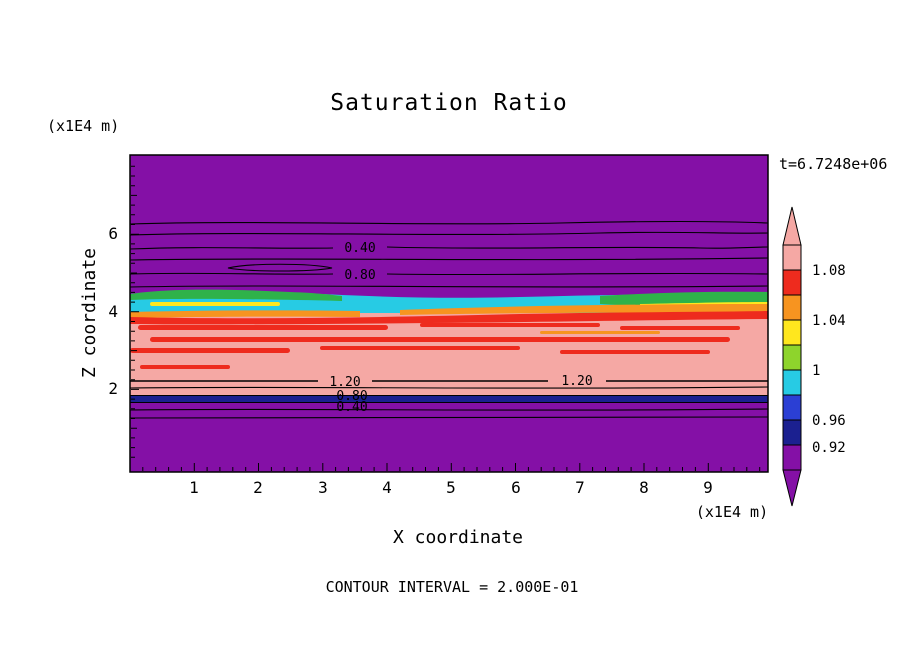 The height and width of the screenshot is (654, 904). I want to click on colorbar: 1.08 1.04 1 0.96 0.92, so click(814, 356).